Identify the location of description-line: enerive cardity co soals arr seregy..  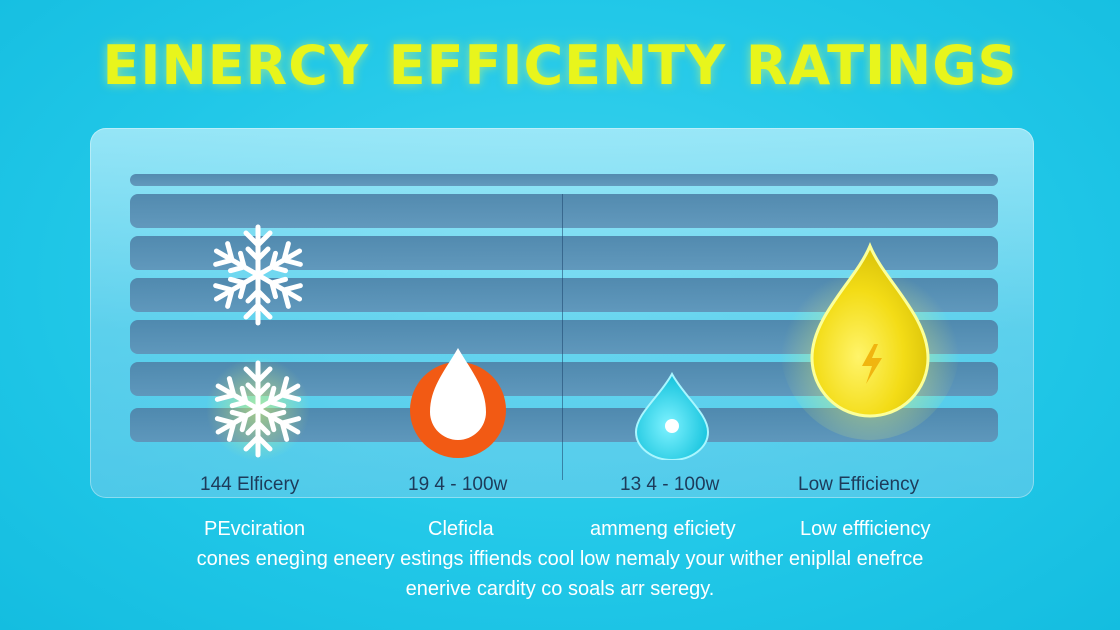
(560, 589).